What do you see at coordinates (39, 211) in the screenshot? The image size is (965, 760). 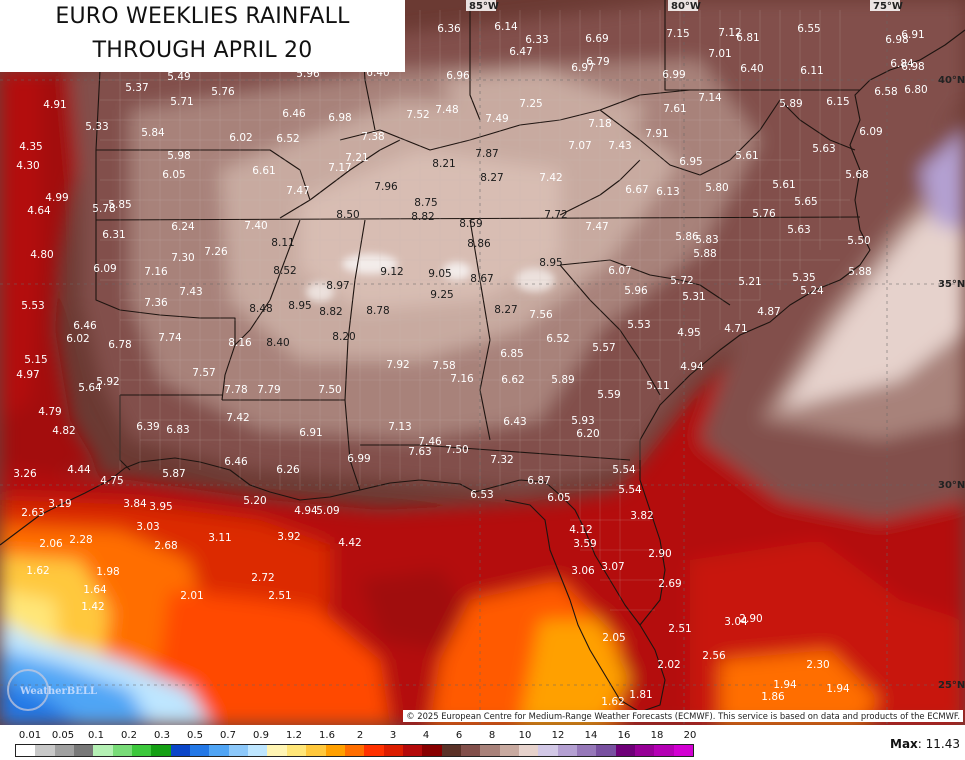 I see `map-value: 4.64` at bounding box center [39, 211].